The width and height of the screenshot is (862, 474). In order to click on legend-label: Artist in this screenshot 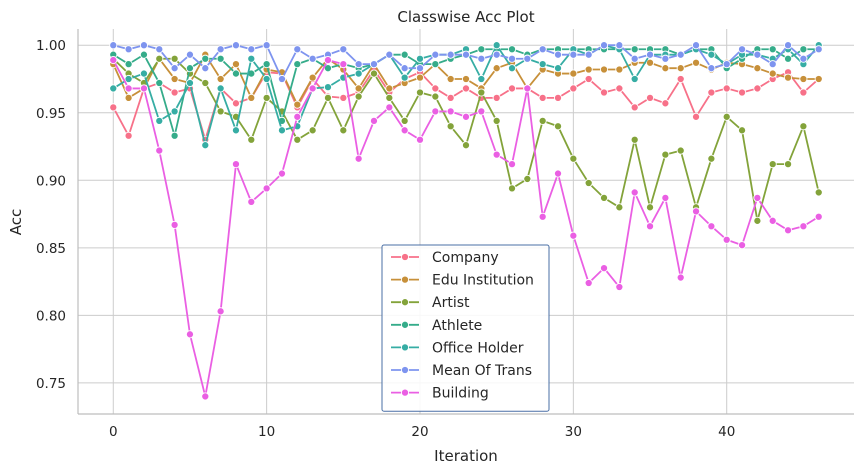, I will do `click(451, 303)`.